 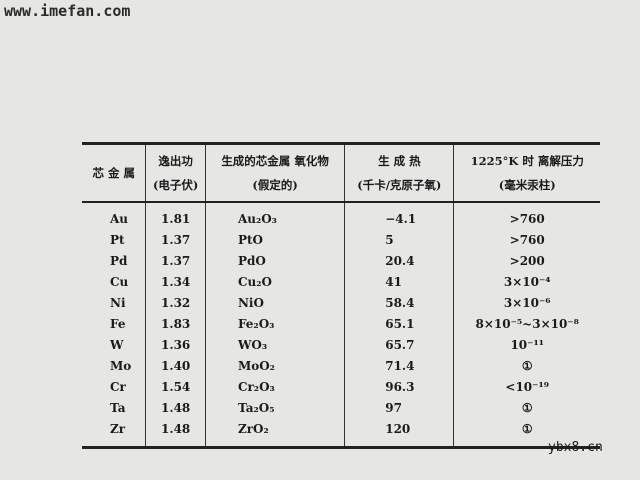 I want to click on header-unit: (千卡/克原子氧), so click(x=399, y=184).